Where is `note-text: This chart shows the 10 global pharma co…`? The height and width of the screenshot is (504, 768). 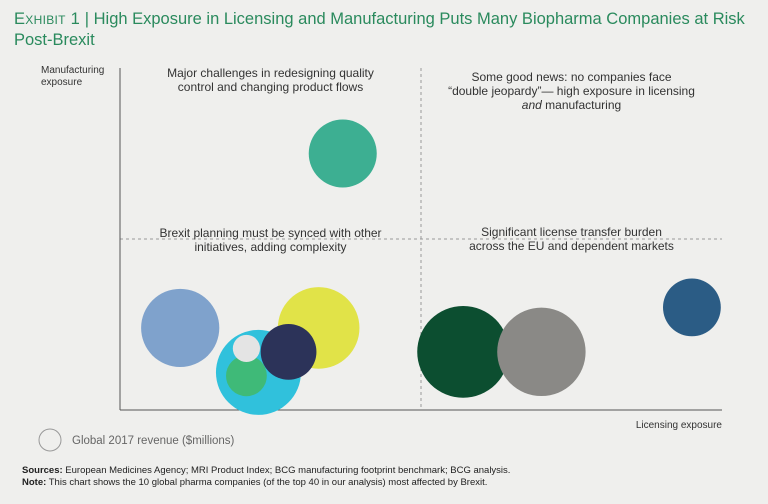
note-text: This chart shows the 10 global pharma co… is located at coordinates (267, 482).